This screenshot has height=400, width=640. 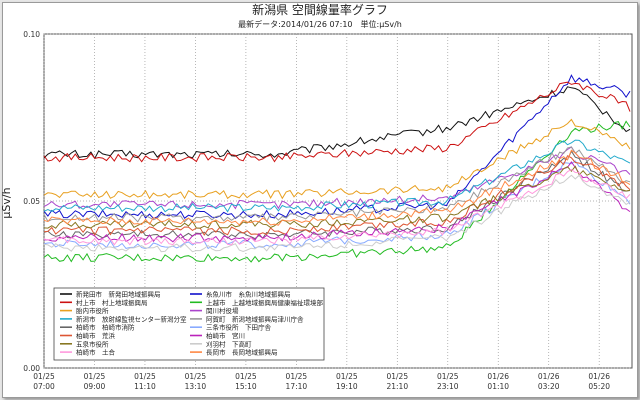 What do you see at coordinates (255, 318) in the screenshot?
I see `legend-entry-label: 阿賀町 新潟地域振興局津川庁舎` at bounding box center [255, 318].